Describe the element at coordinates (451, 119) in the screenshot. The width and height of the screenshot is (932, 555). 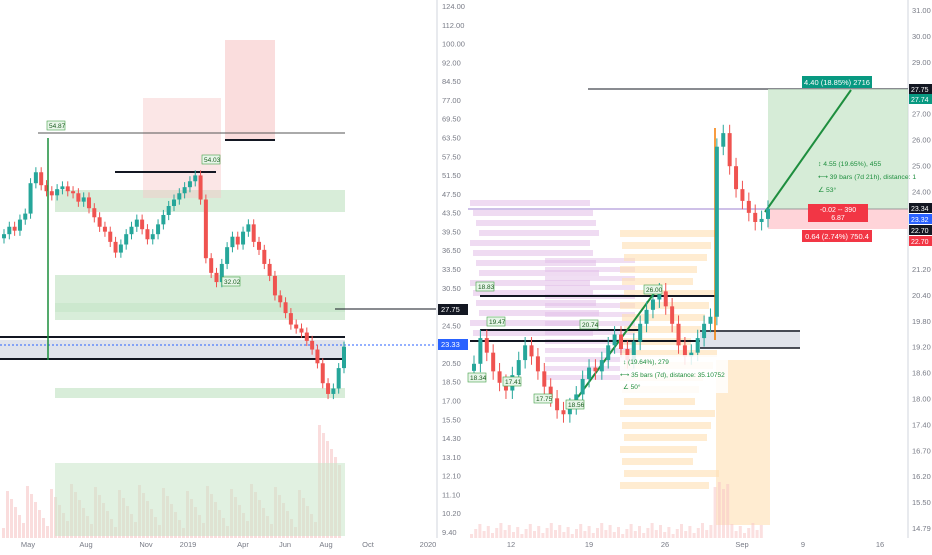
I see `left-y-tick-label: 69.50` at that location.